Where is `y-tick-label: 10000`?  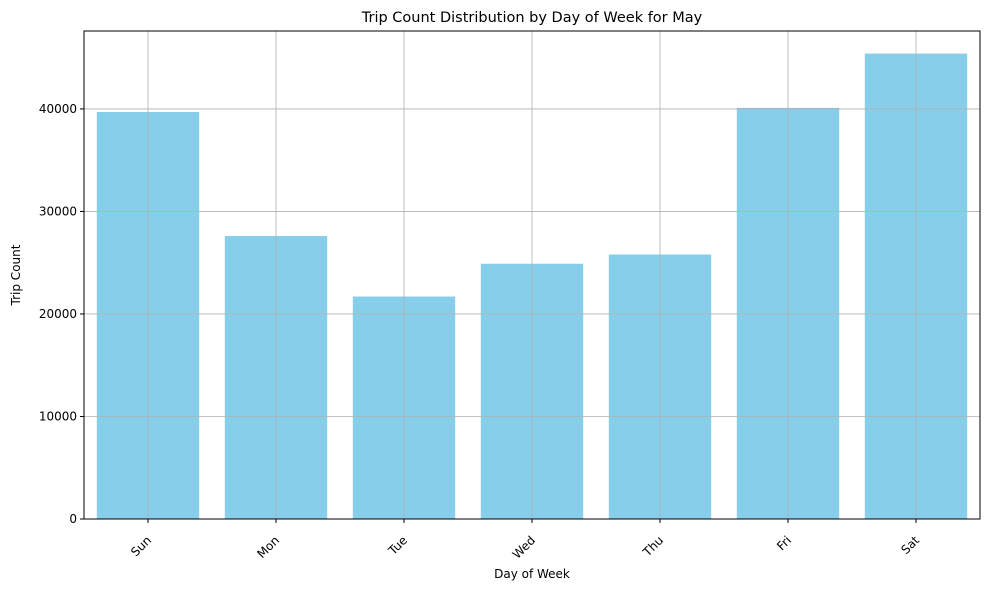 y-tick-label: 10000 is located at coordinates (58, 416).